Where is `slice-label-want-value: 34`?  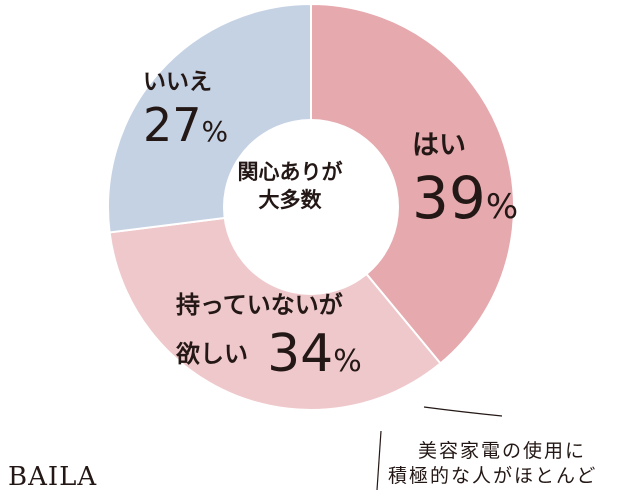
slice-label-want-value: 34 is located at coordinates (300, 354).